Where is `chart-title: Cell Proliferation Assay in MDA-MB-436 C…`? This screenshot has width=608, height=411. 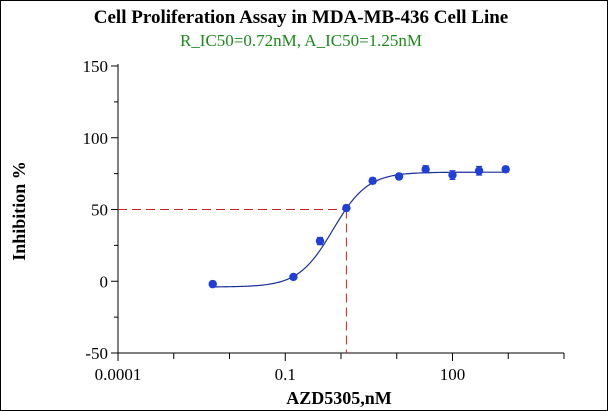
chart-title: Cell Proliferation Assay in MDA-MB-436 C… is located at coordinates (301, 17).